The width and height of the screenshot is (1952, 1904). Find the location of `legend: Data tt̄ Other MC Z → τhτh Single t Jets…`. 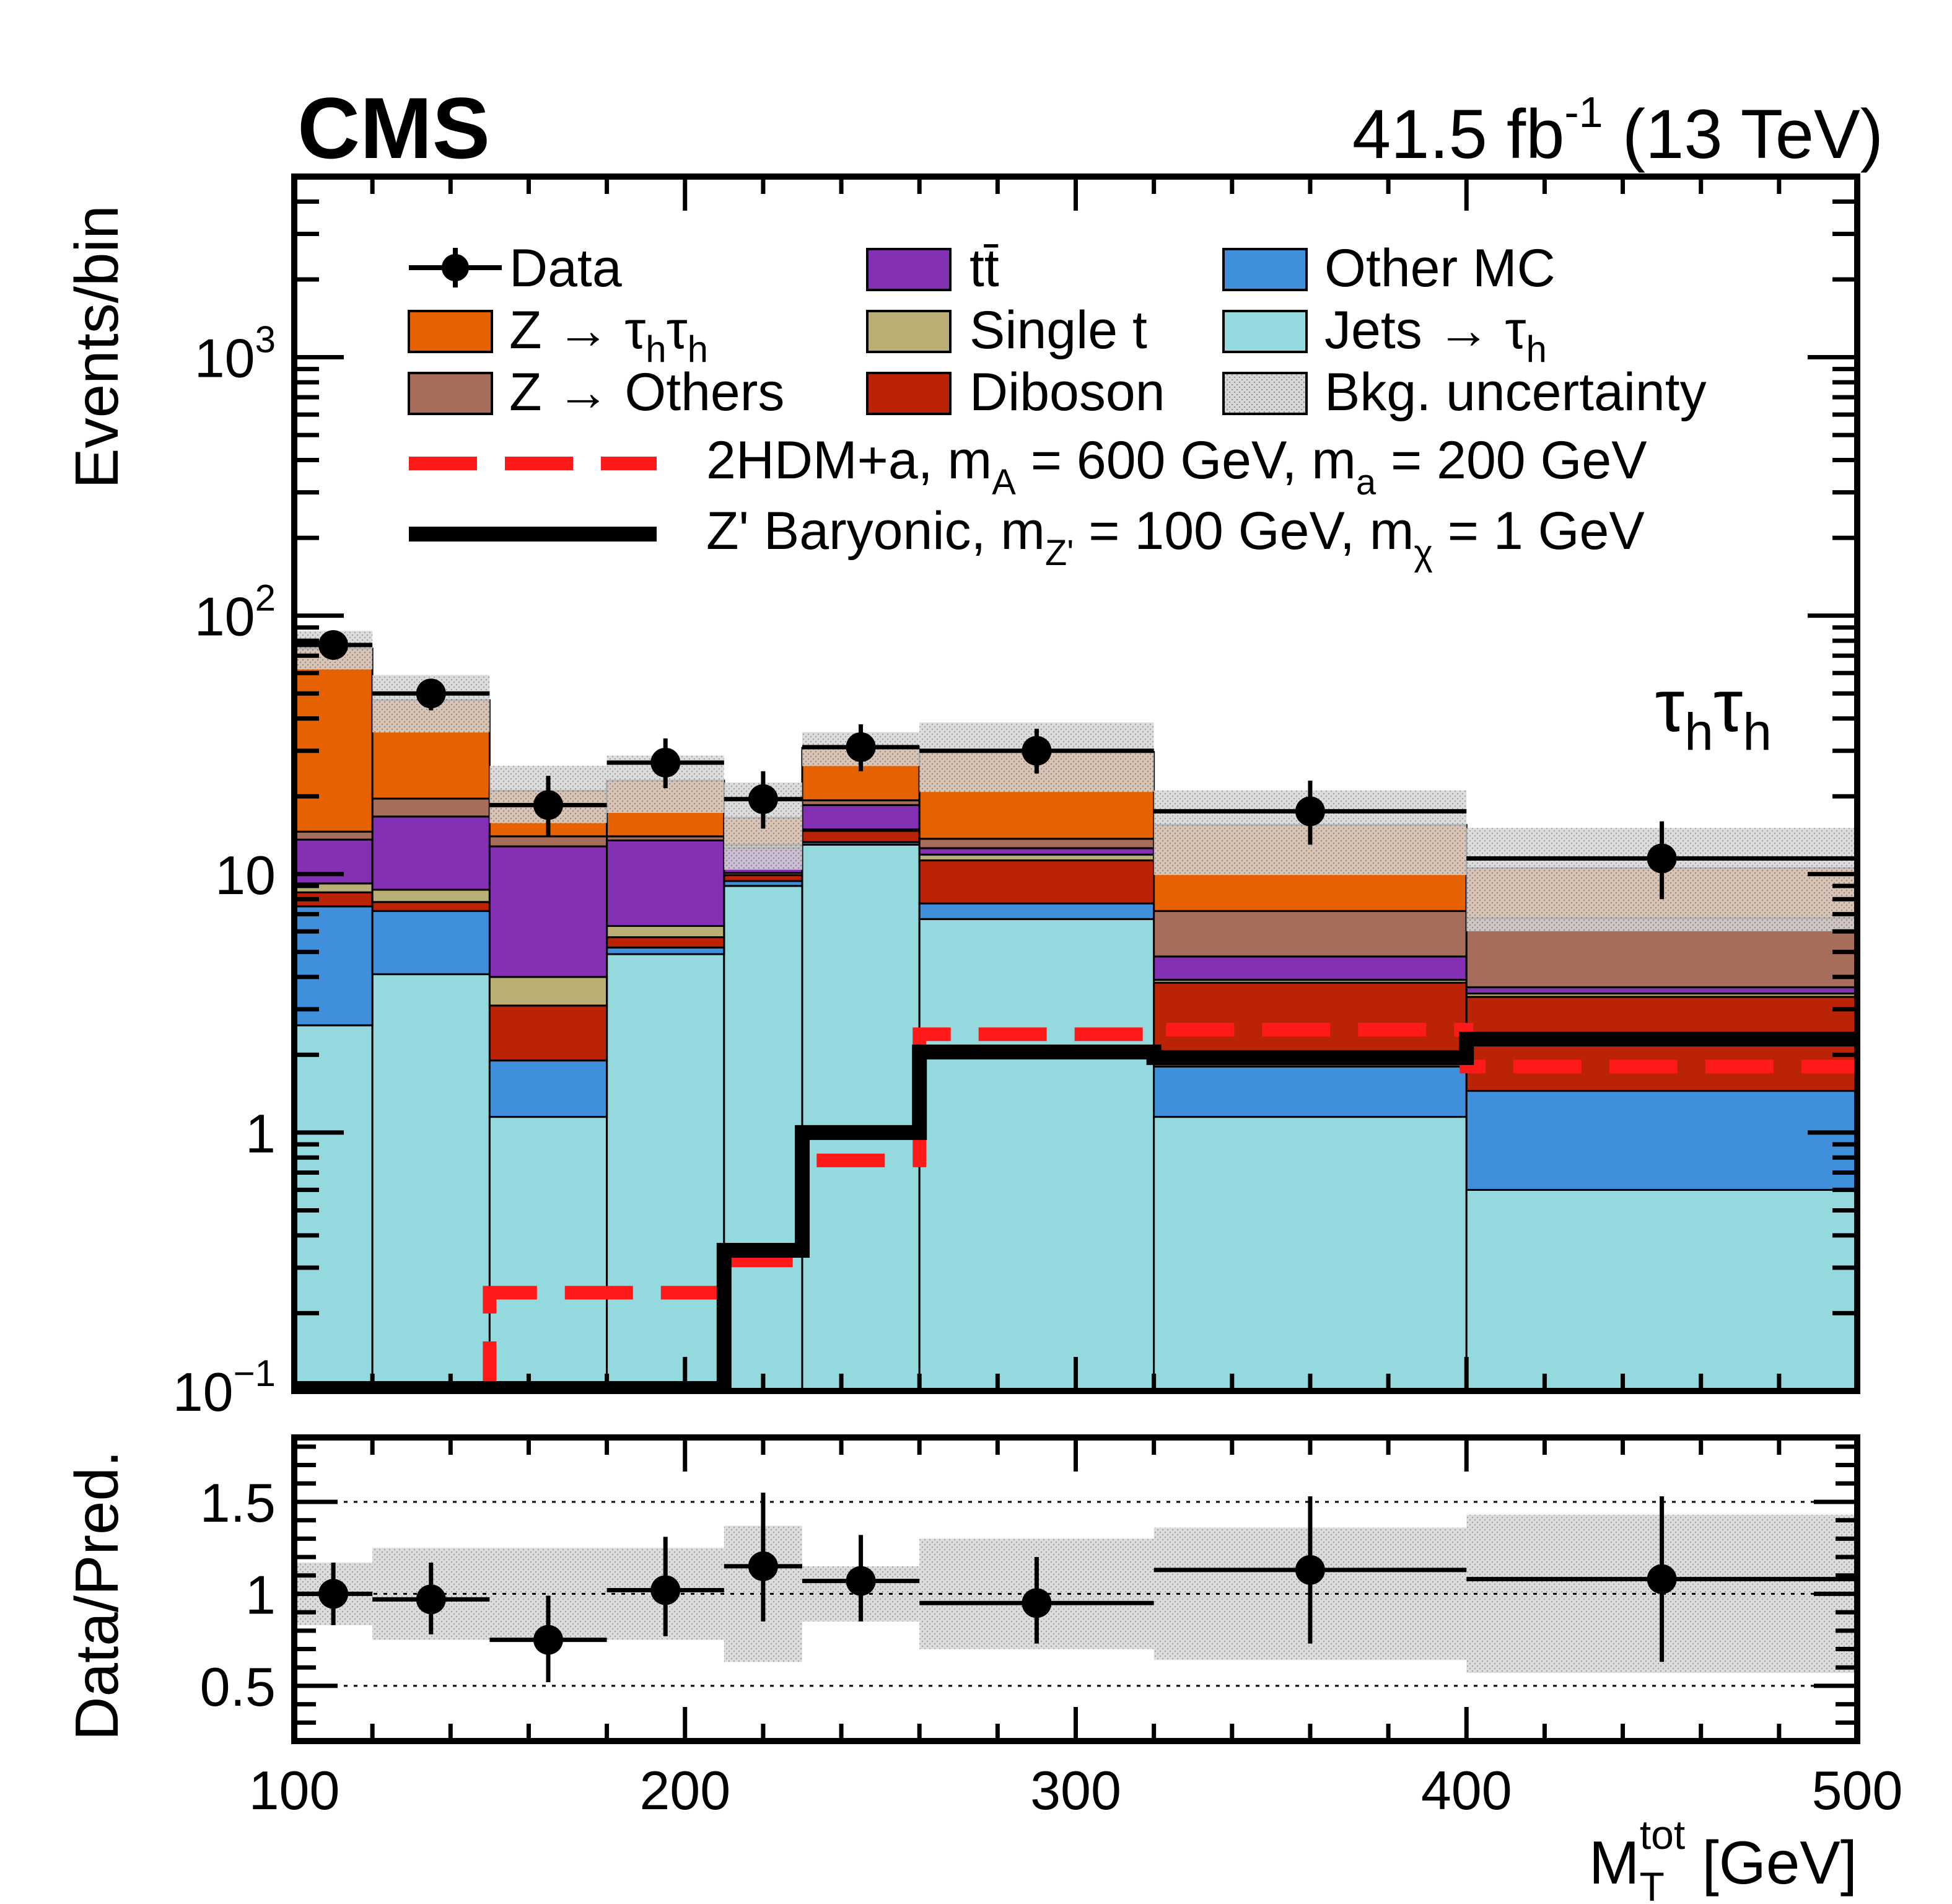

legend: Data tt̄ Other MC Z → τhτh Single t Jets… is located at coordinates (1057, 406).